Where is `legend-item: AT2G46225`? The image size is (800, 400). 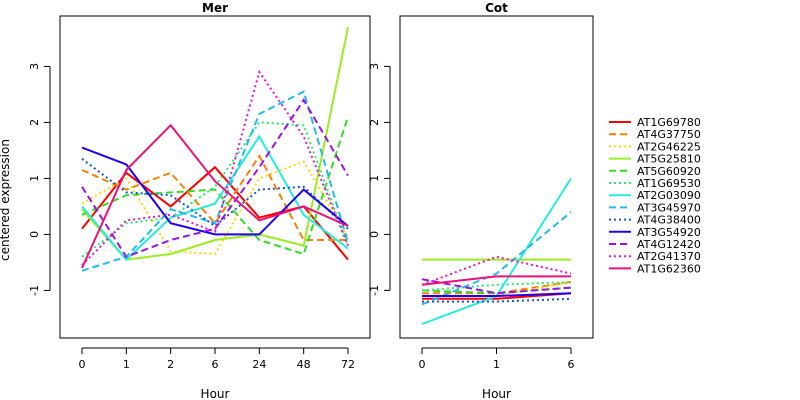
legend-item: AT2G46225 is located at coordinates (655, 146).